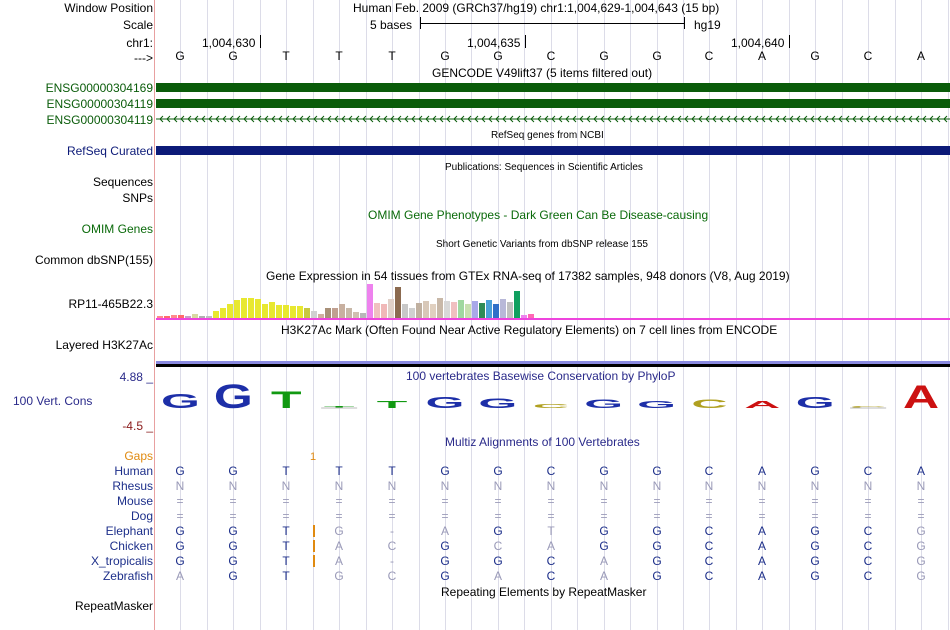 Image resolution: width=950 pixels, height=630 pixels. What do you see at coordinates (132, 486) in the screenshot?
I see `species-label: Rhesus` at bounding box center [132, 486].